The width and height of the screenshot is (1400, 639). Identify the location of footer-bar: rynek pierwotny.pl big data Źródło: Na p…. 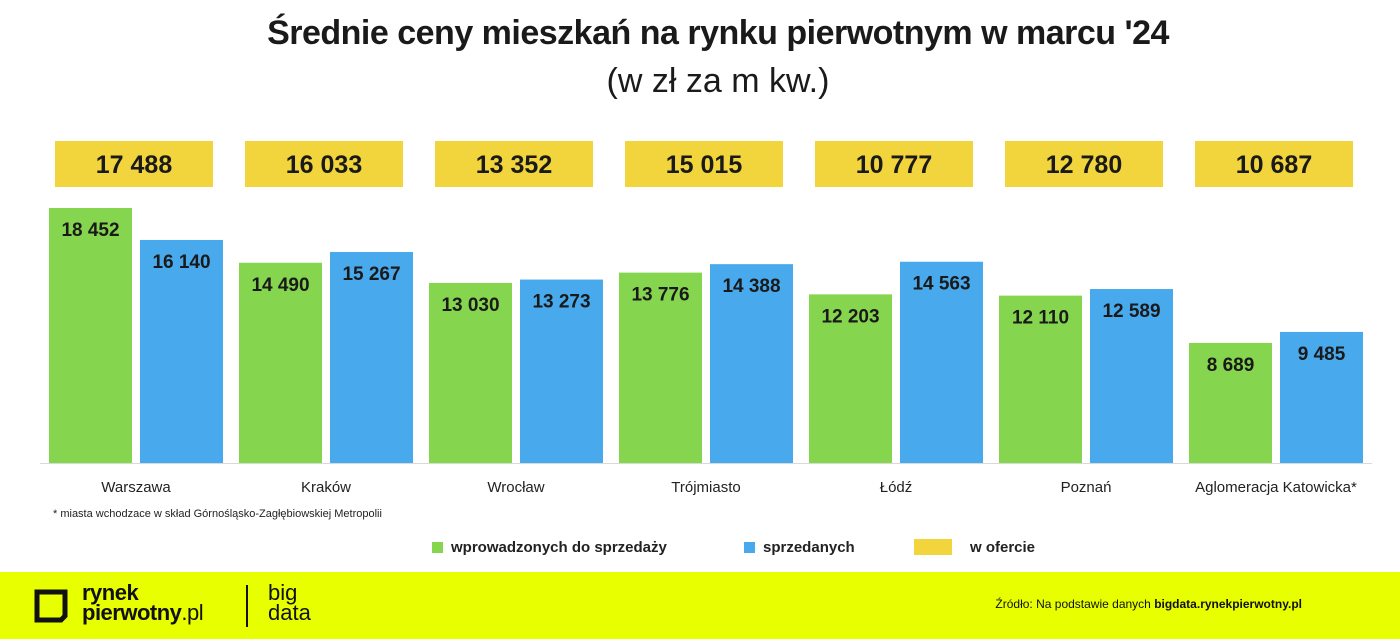
(700, 605).